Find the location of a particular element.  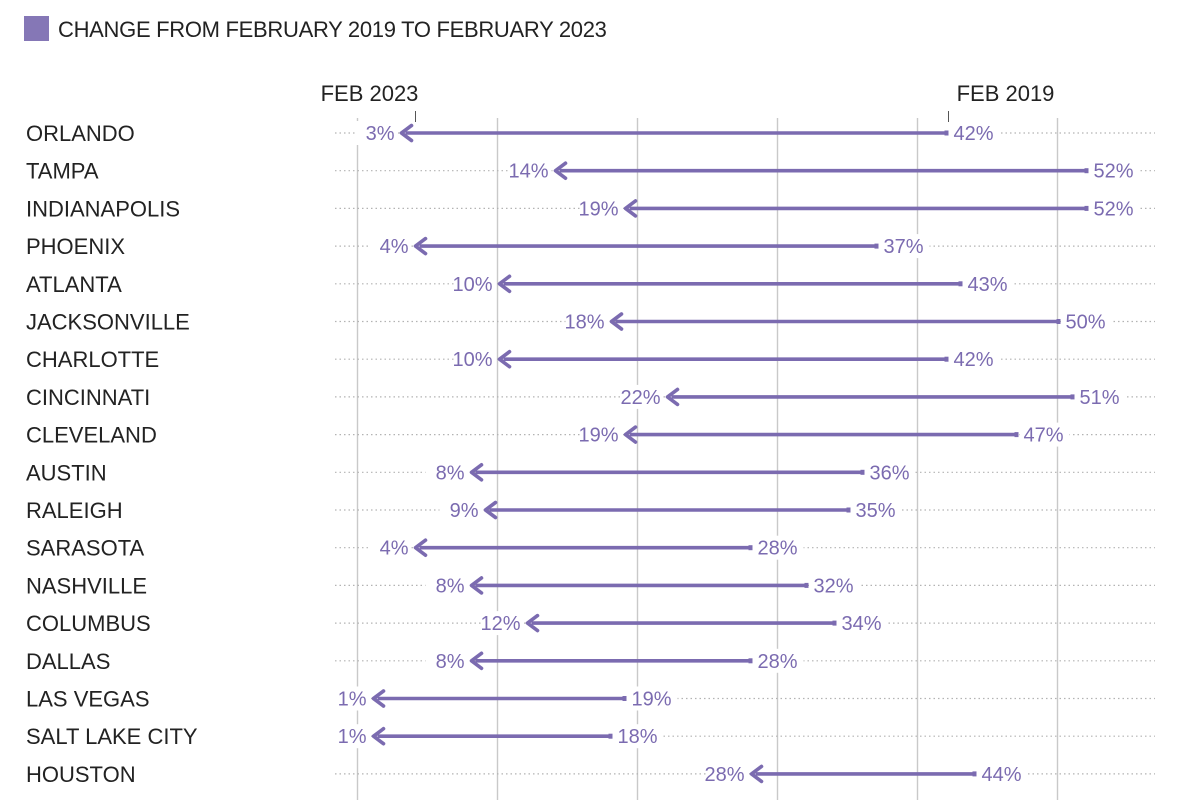

start-value-label: 28% is located at coordinates (778, 549).